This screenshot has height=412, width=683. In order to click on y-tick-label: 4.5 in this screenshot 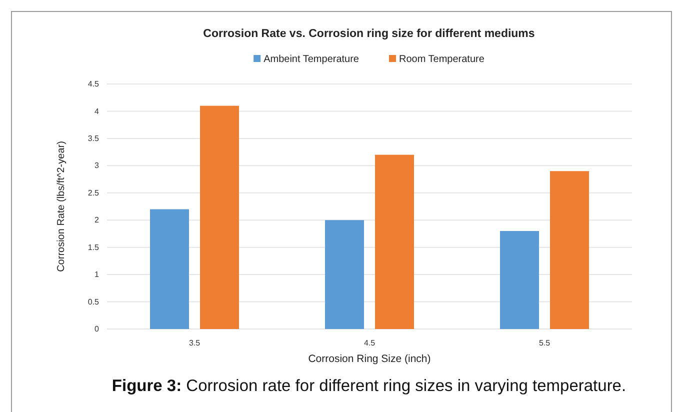, I will do `click(94, 84)`.